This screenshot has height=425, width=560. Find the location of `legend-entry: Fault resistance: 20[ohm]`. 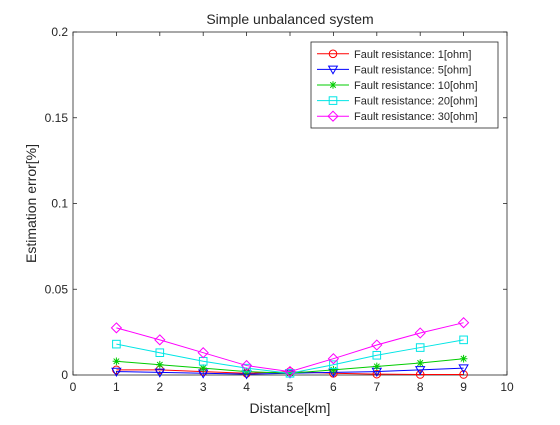

legend-entry: Fault resistance: 20[ohm] is located at coordinates (397, 102).